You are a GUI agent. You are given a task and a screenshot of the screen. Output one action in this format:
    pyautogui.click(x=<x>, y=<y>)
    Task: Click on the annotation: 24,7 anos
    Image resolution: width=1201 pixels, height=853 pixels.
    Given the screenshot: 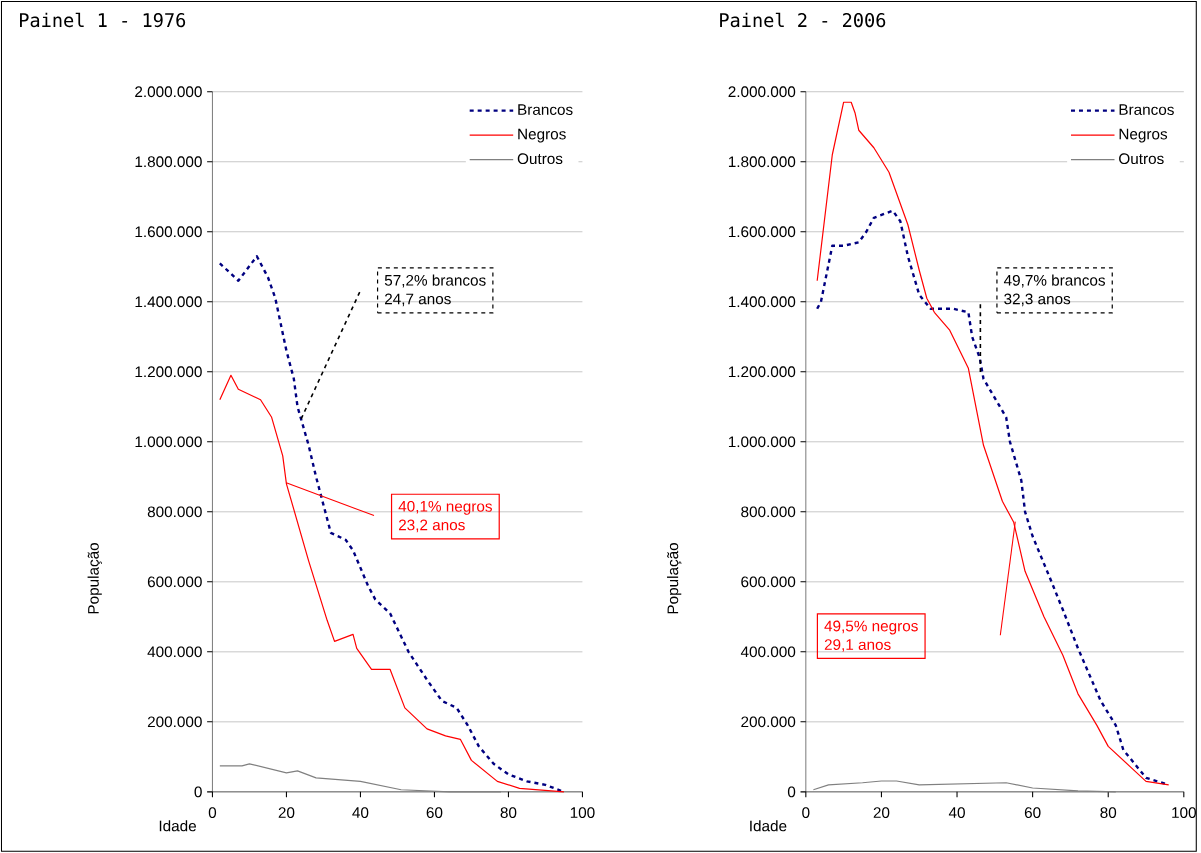 What is the action you would take?
    pyautogui.click(x=417, y=300)
    